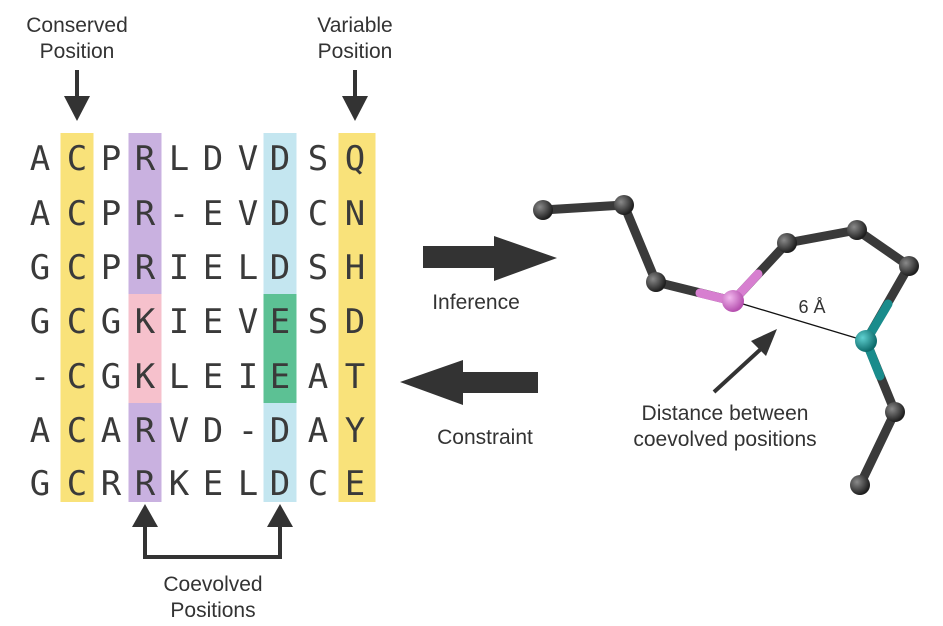 The width and height of the screenshot is (943, 626). I want to click on coevolved-label-line2: Positions, so click(212, 610).